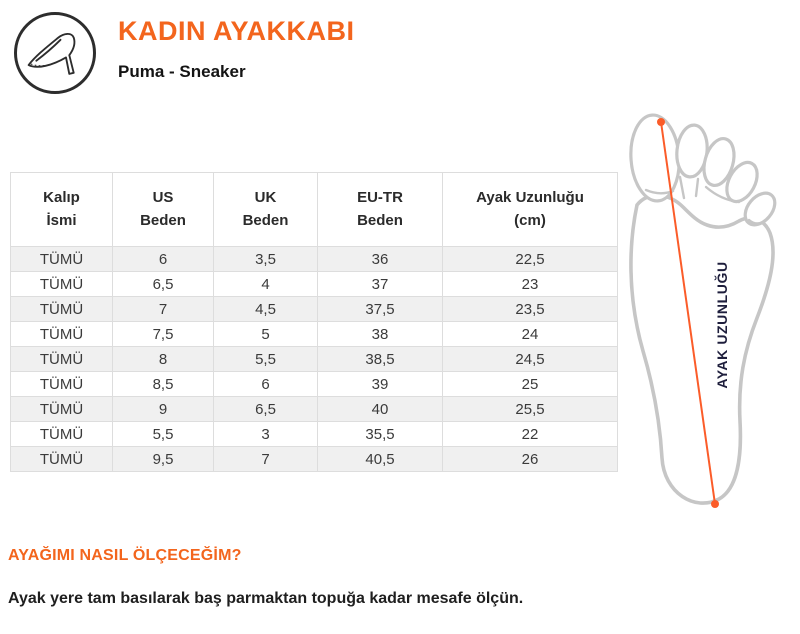 The image size is (800, 634). Describe the element at coordinates (530, 259) in the screenshot. I see `table-cell: 22,5` at that location.